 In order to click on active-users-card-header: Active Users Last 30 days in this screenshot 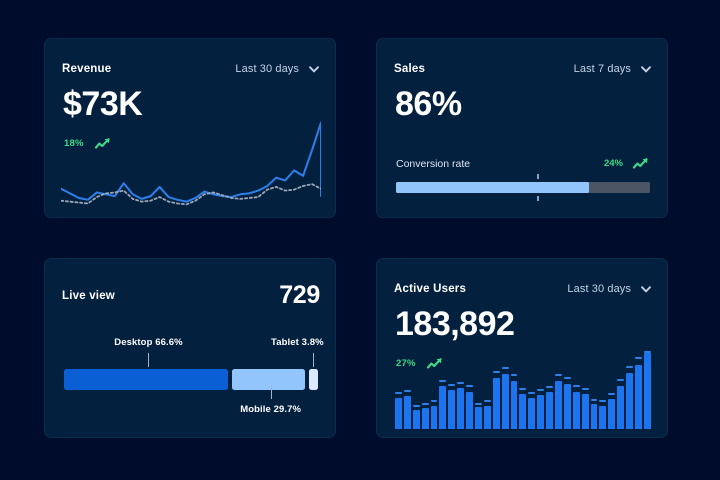, I will do `click(523, 289)`.